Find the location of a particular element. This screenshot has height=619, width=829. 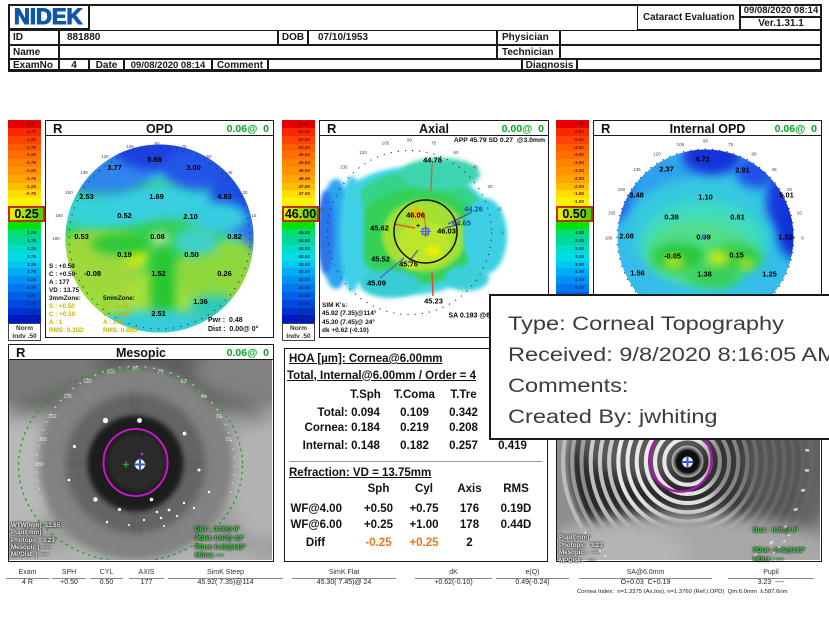

svg-text: 1.38 is located at coordinates (704, 274).